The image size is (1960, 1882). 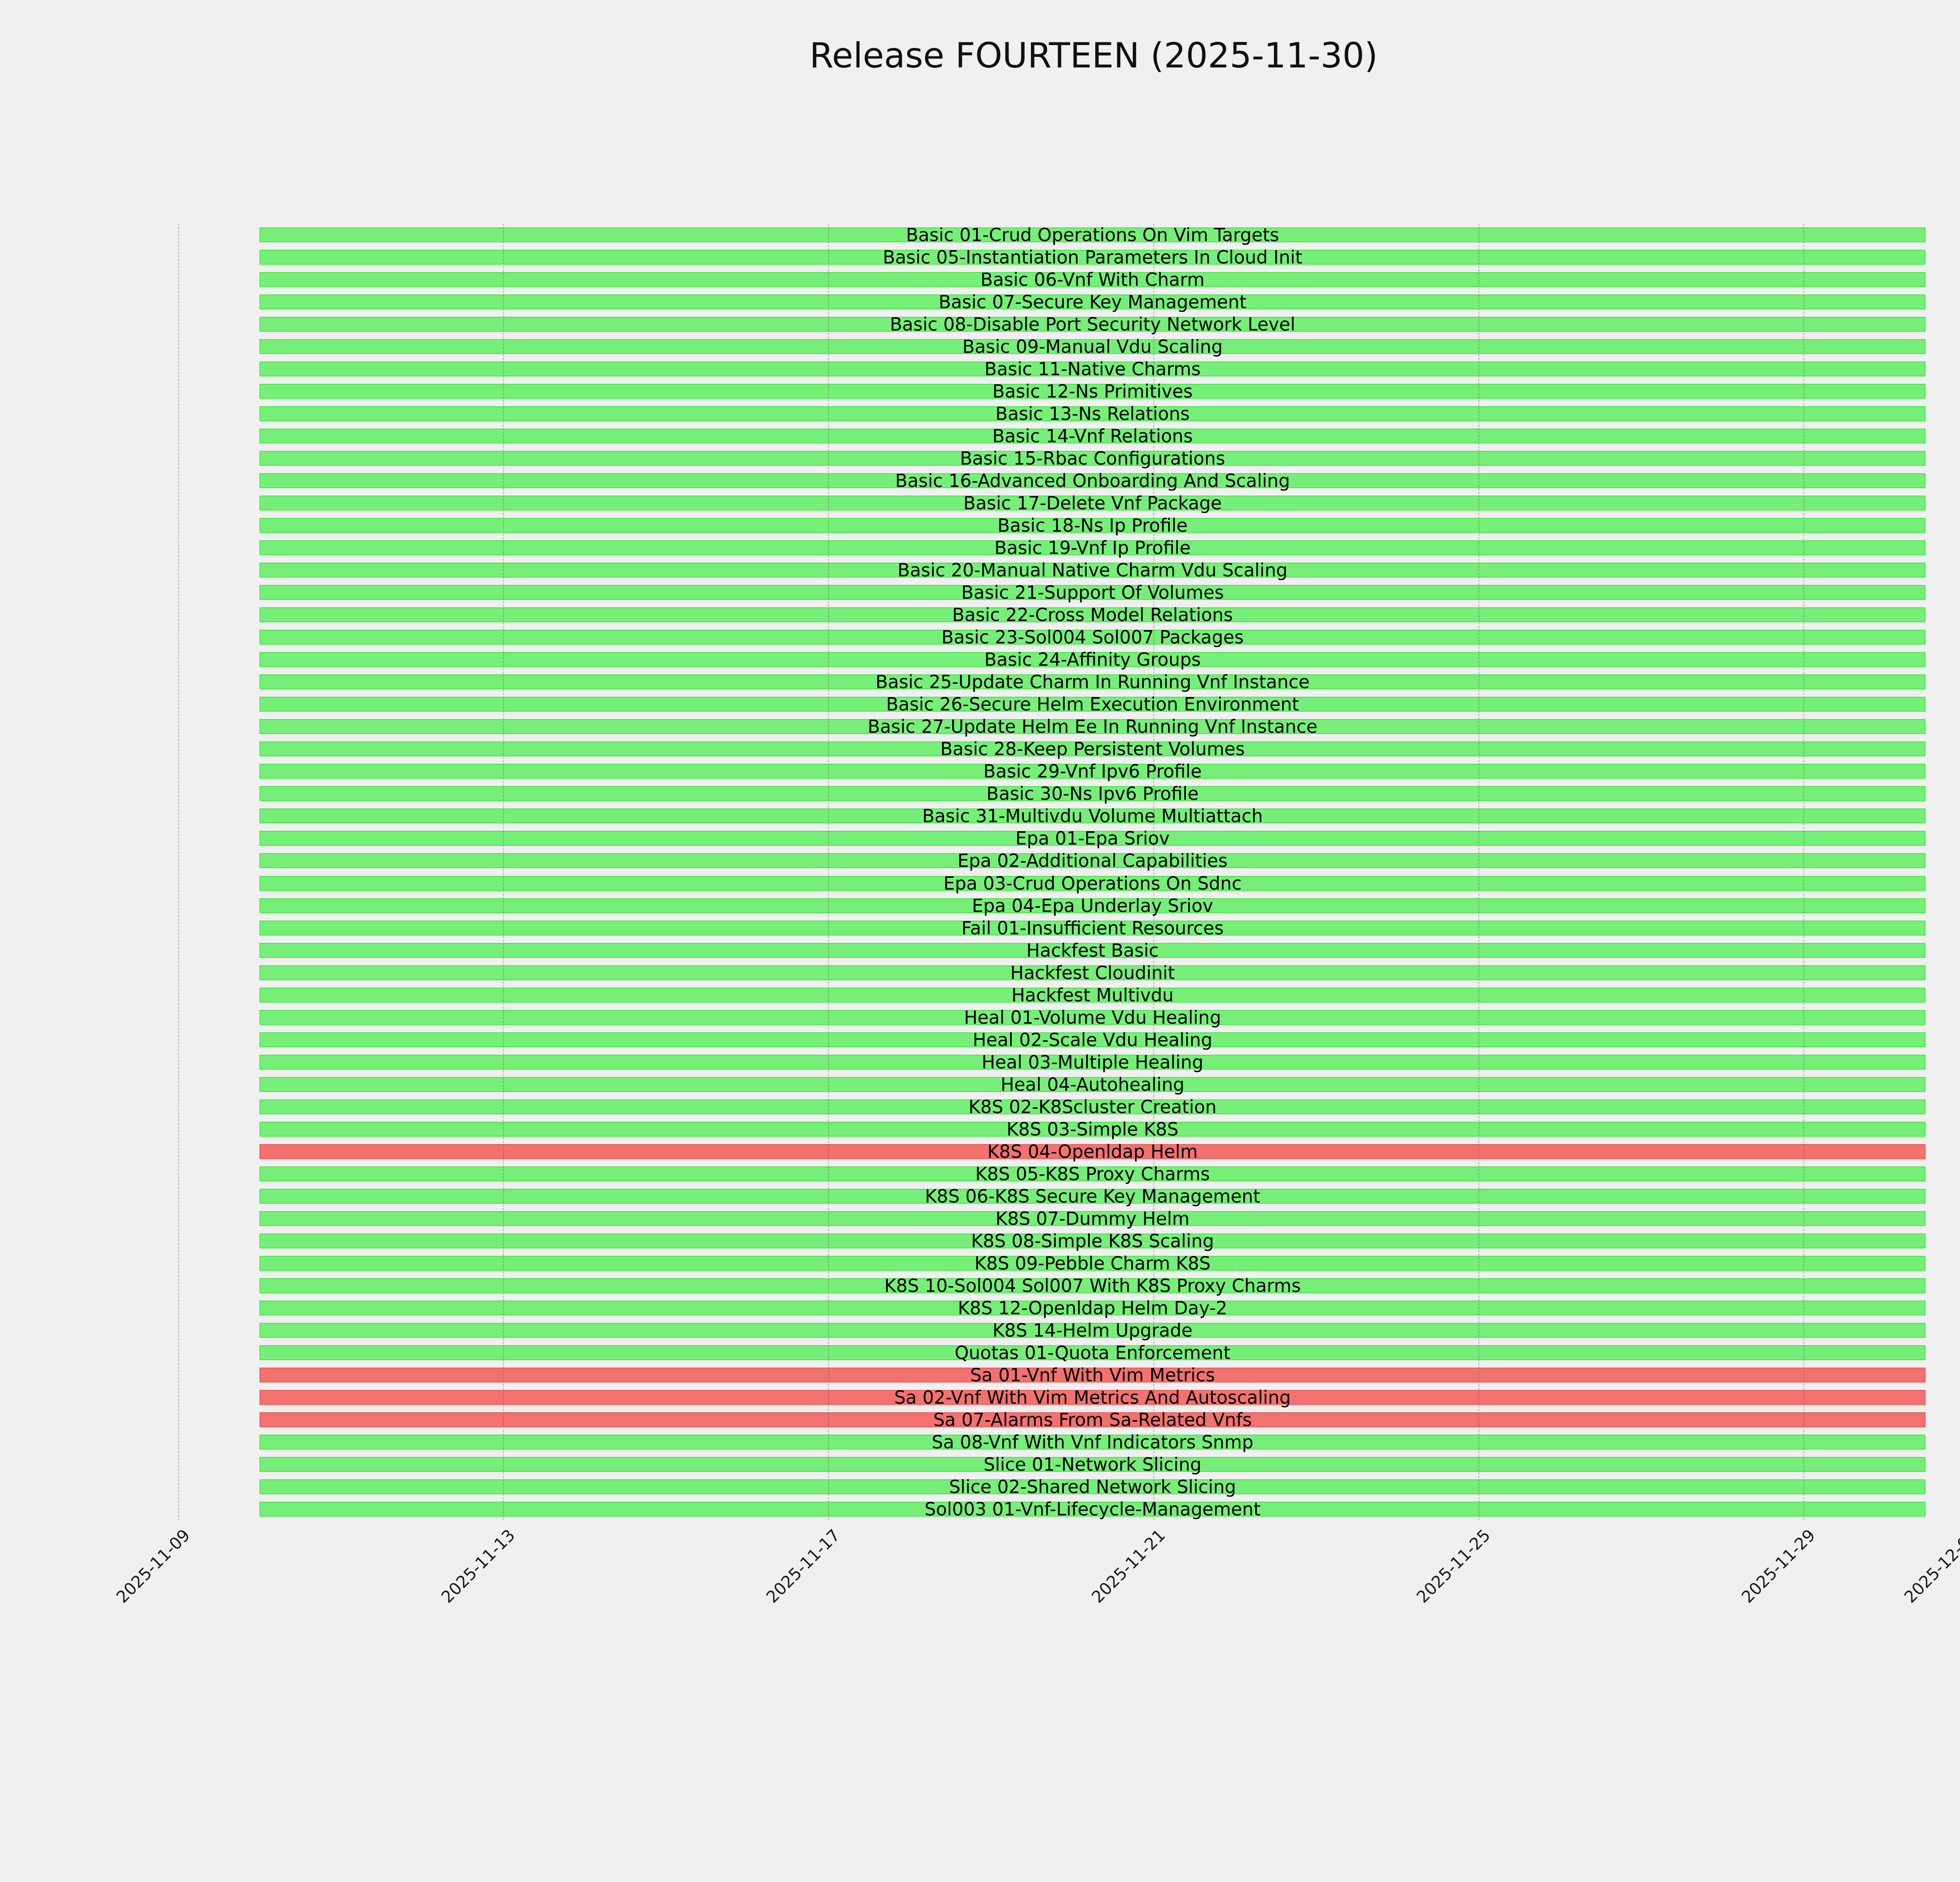 I want to click on test-label: K8S 02-K8Scluster Creation, so click(x=1092, y=1106).